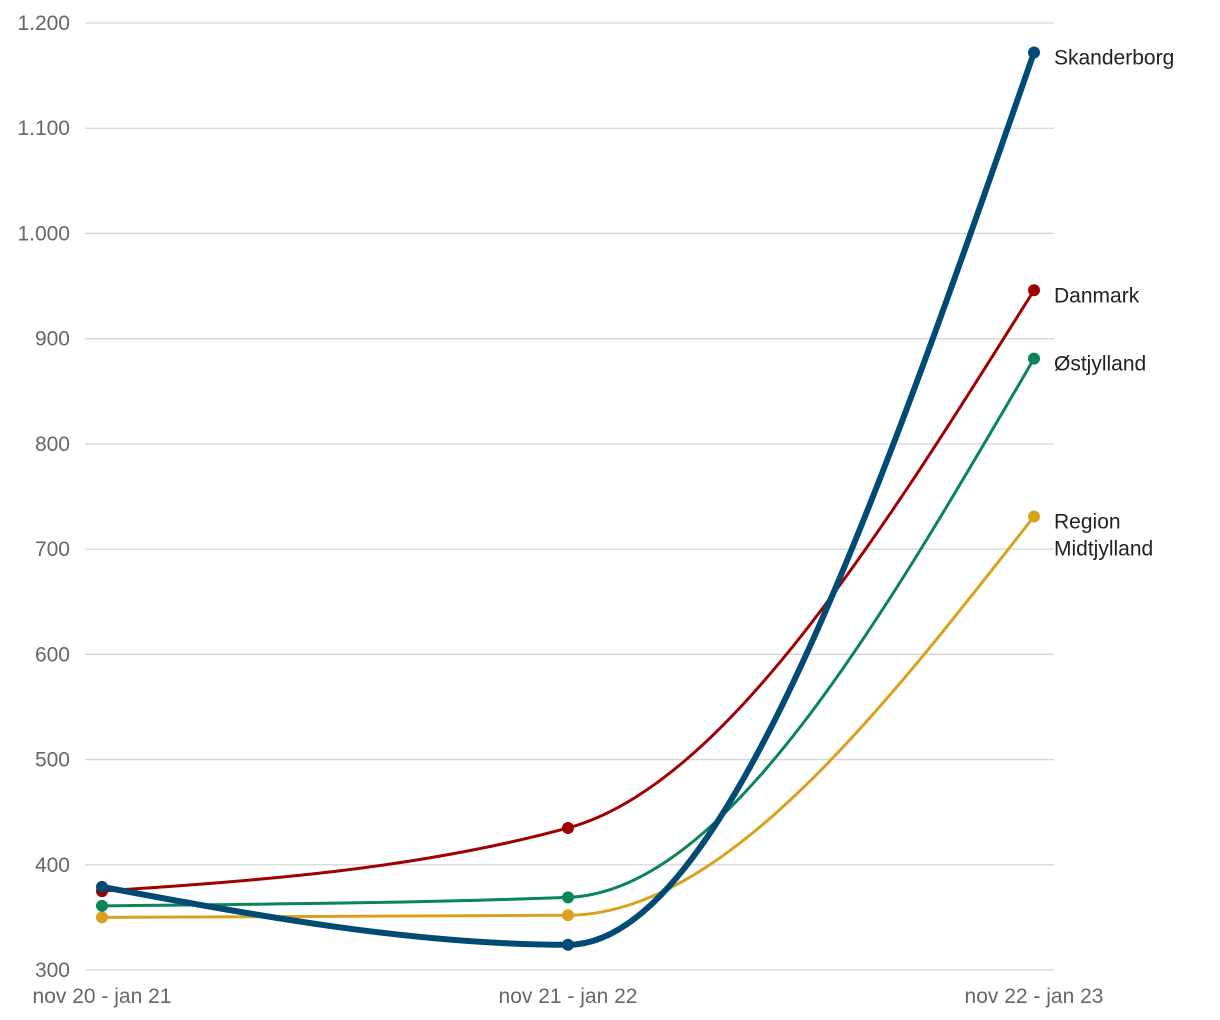 This screenshot has height=1020, width=1220. Describe the element at coordinates (568, 996) in the screenshot. I see `x-tick-label: nov 21 - jan 22` at that location.